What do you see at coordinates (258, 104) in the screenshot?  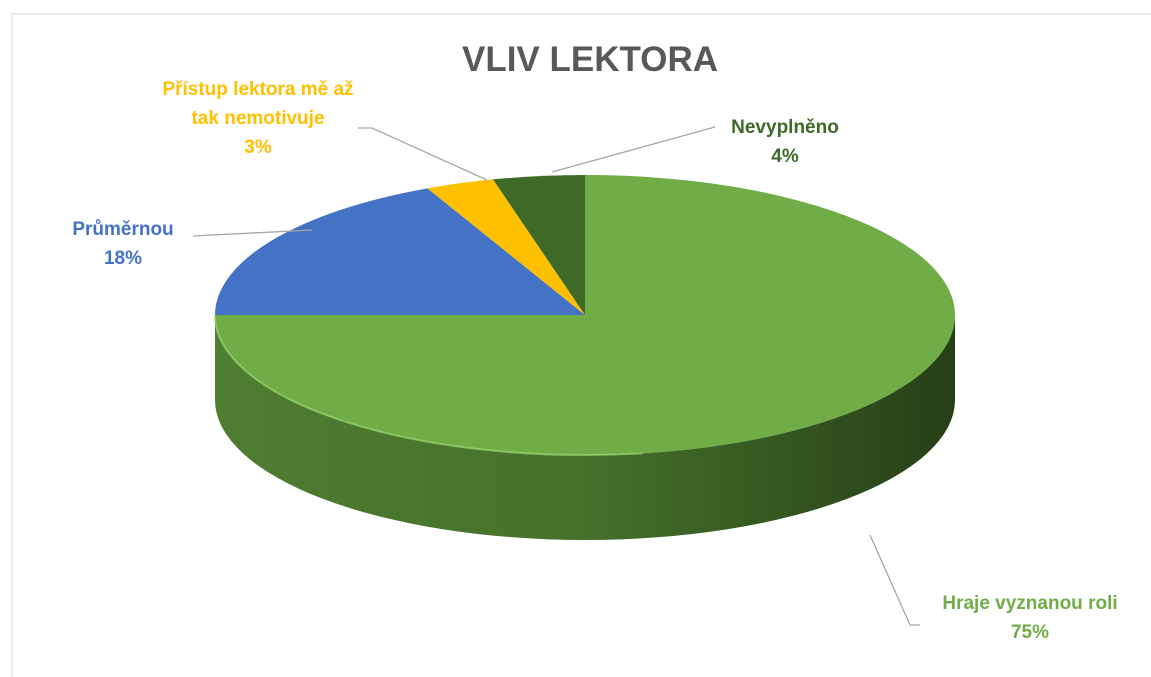 I see `category-label: Přístup lektora mě až tak nemotivuje` at bounding box center [258, 104].